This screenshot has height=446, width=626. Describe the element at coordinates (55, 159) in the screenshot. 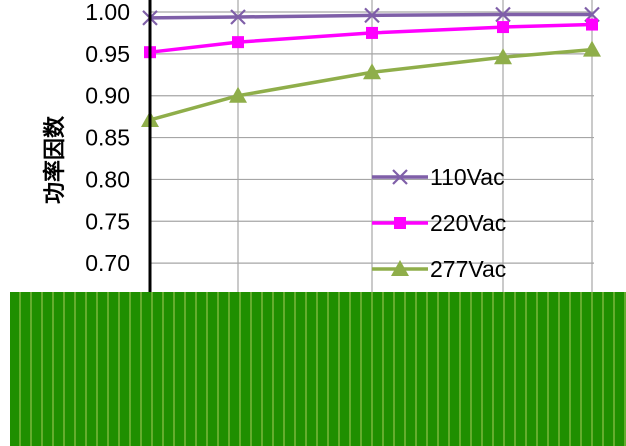

I see `y-axis-label: 功率因数` at that location.